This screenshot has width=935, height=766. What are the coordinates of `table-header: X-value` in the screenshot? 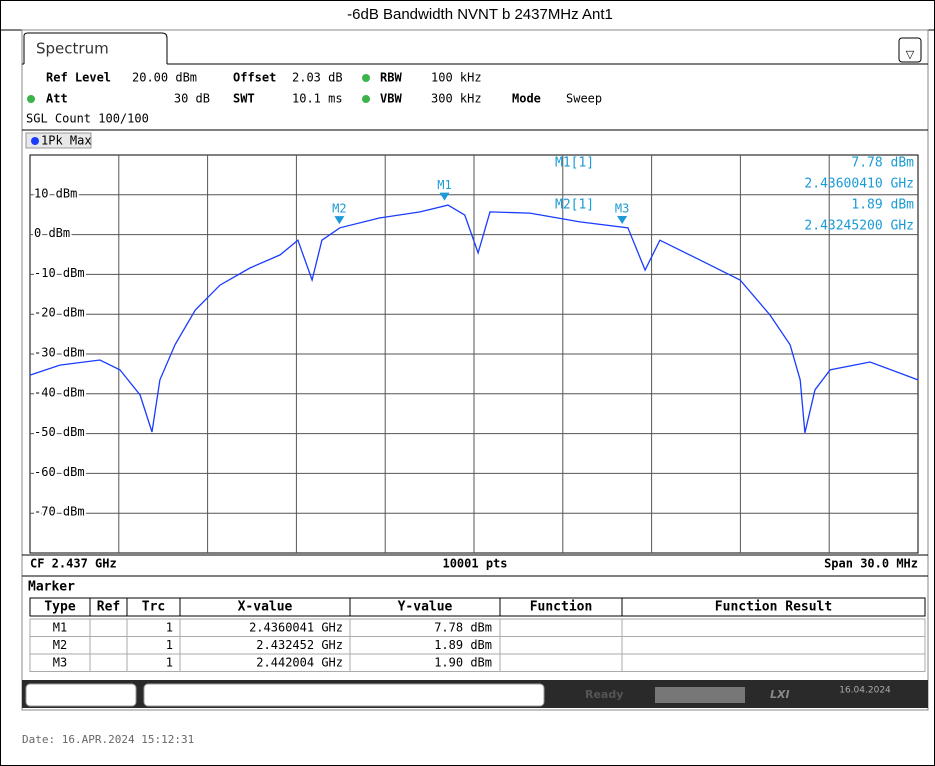 It's located at (265, 607).